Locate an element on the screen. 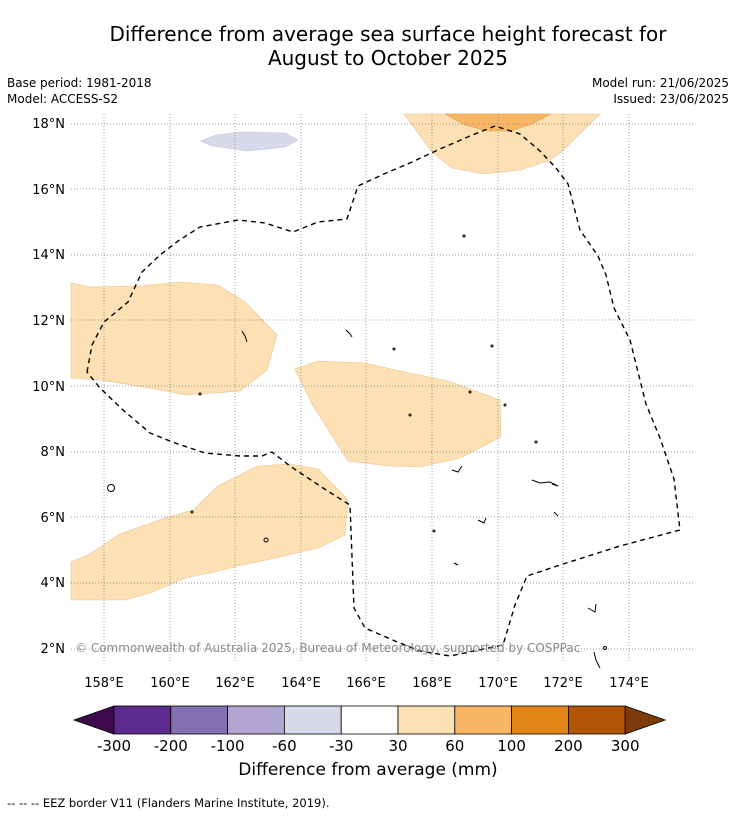 This screenshot has height=816, width=736. lat-label-6n: 6°N is located at coordinates (53, 518).